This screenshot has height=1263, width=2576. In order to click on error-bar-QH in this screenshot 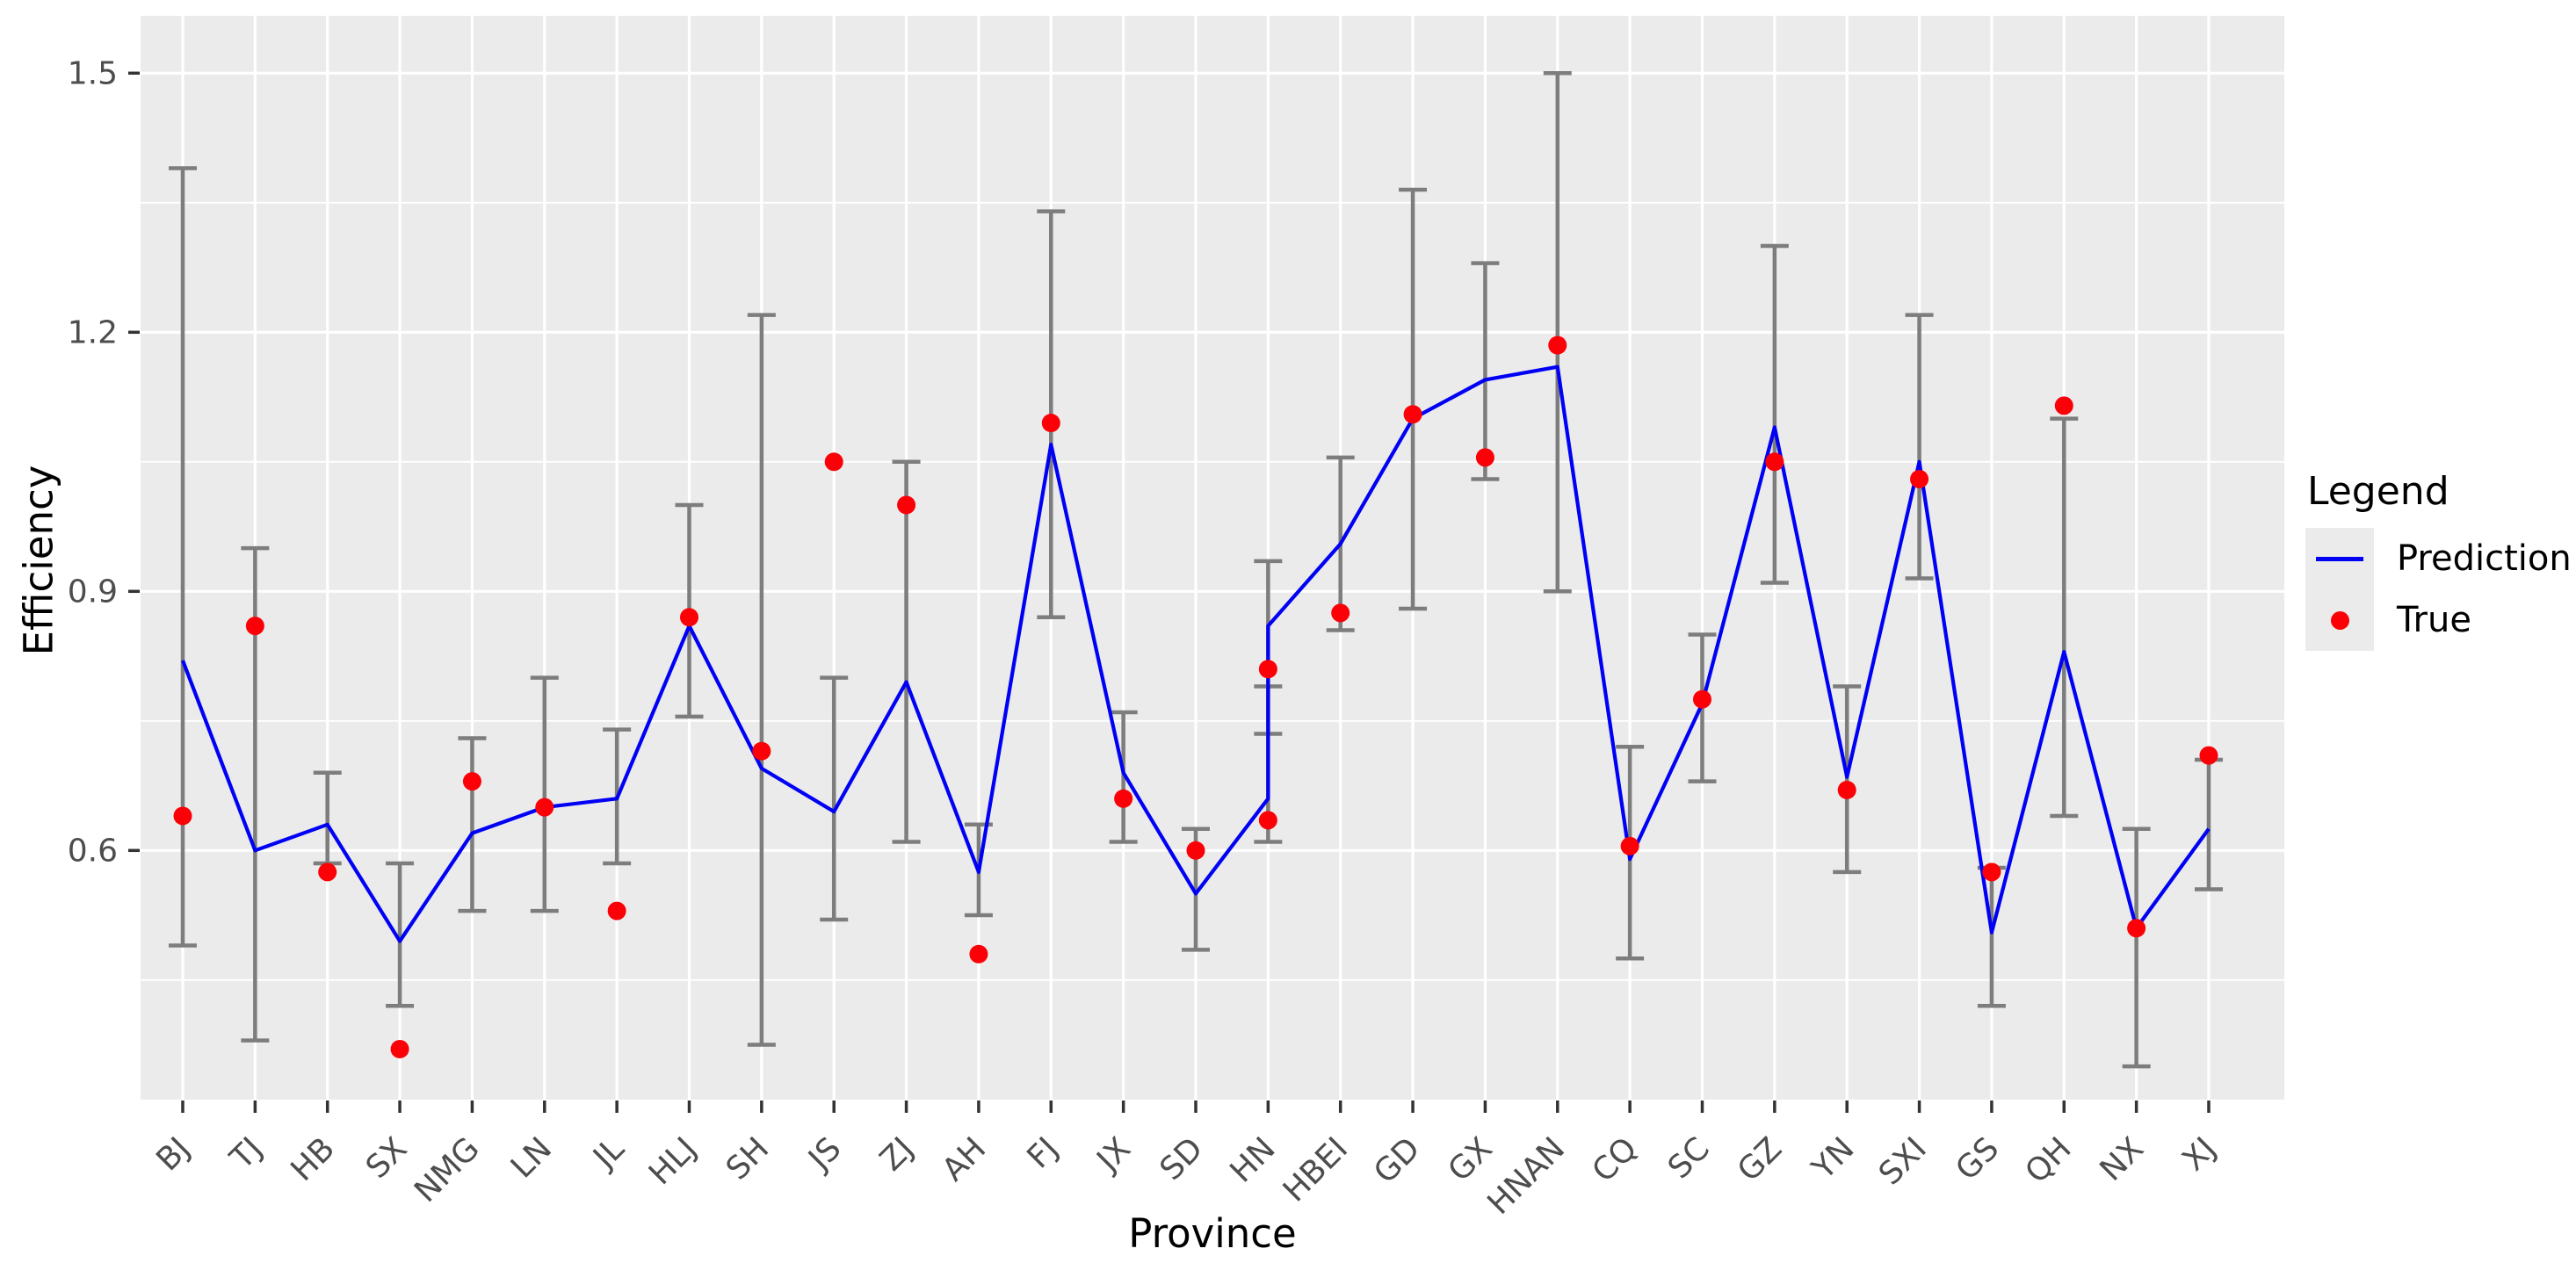, I will do `click(2064, 617)`.